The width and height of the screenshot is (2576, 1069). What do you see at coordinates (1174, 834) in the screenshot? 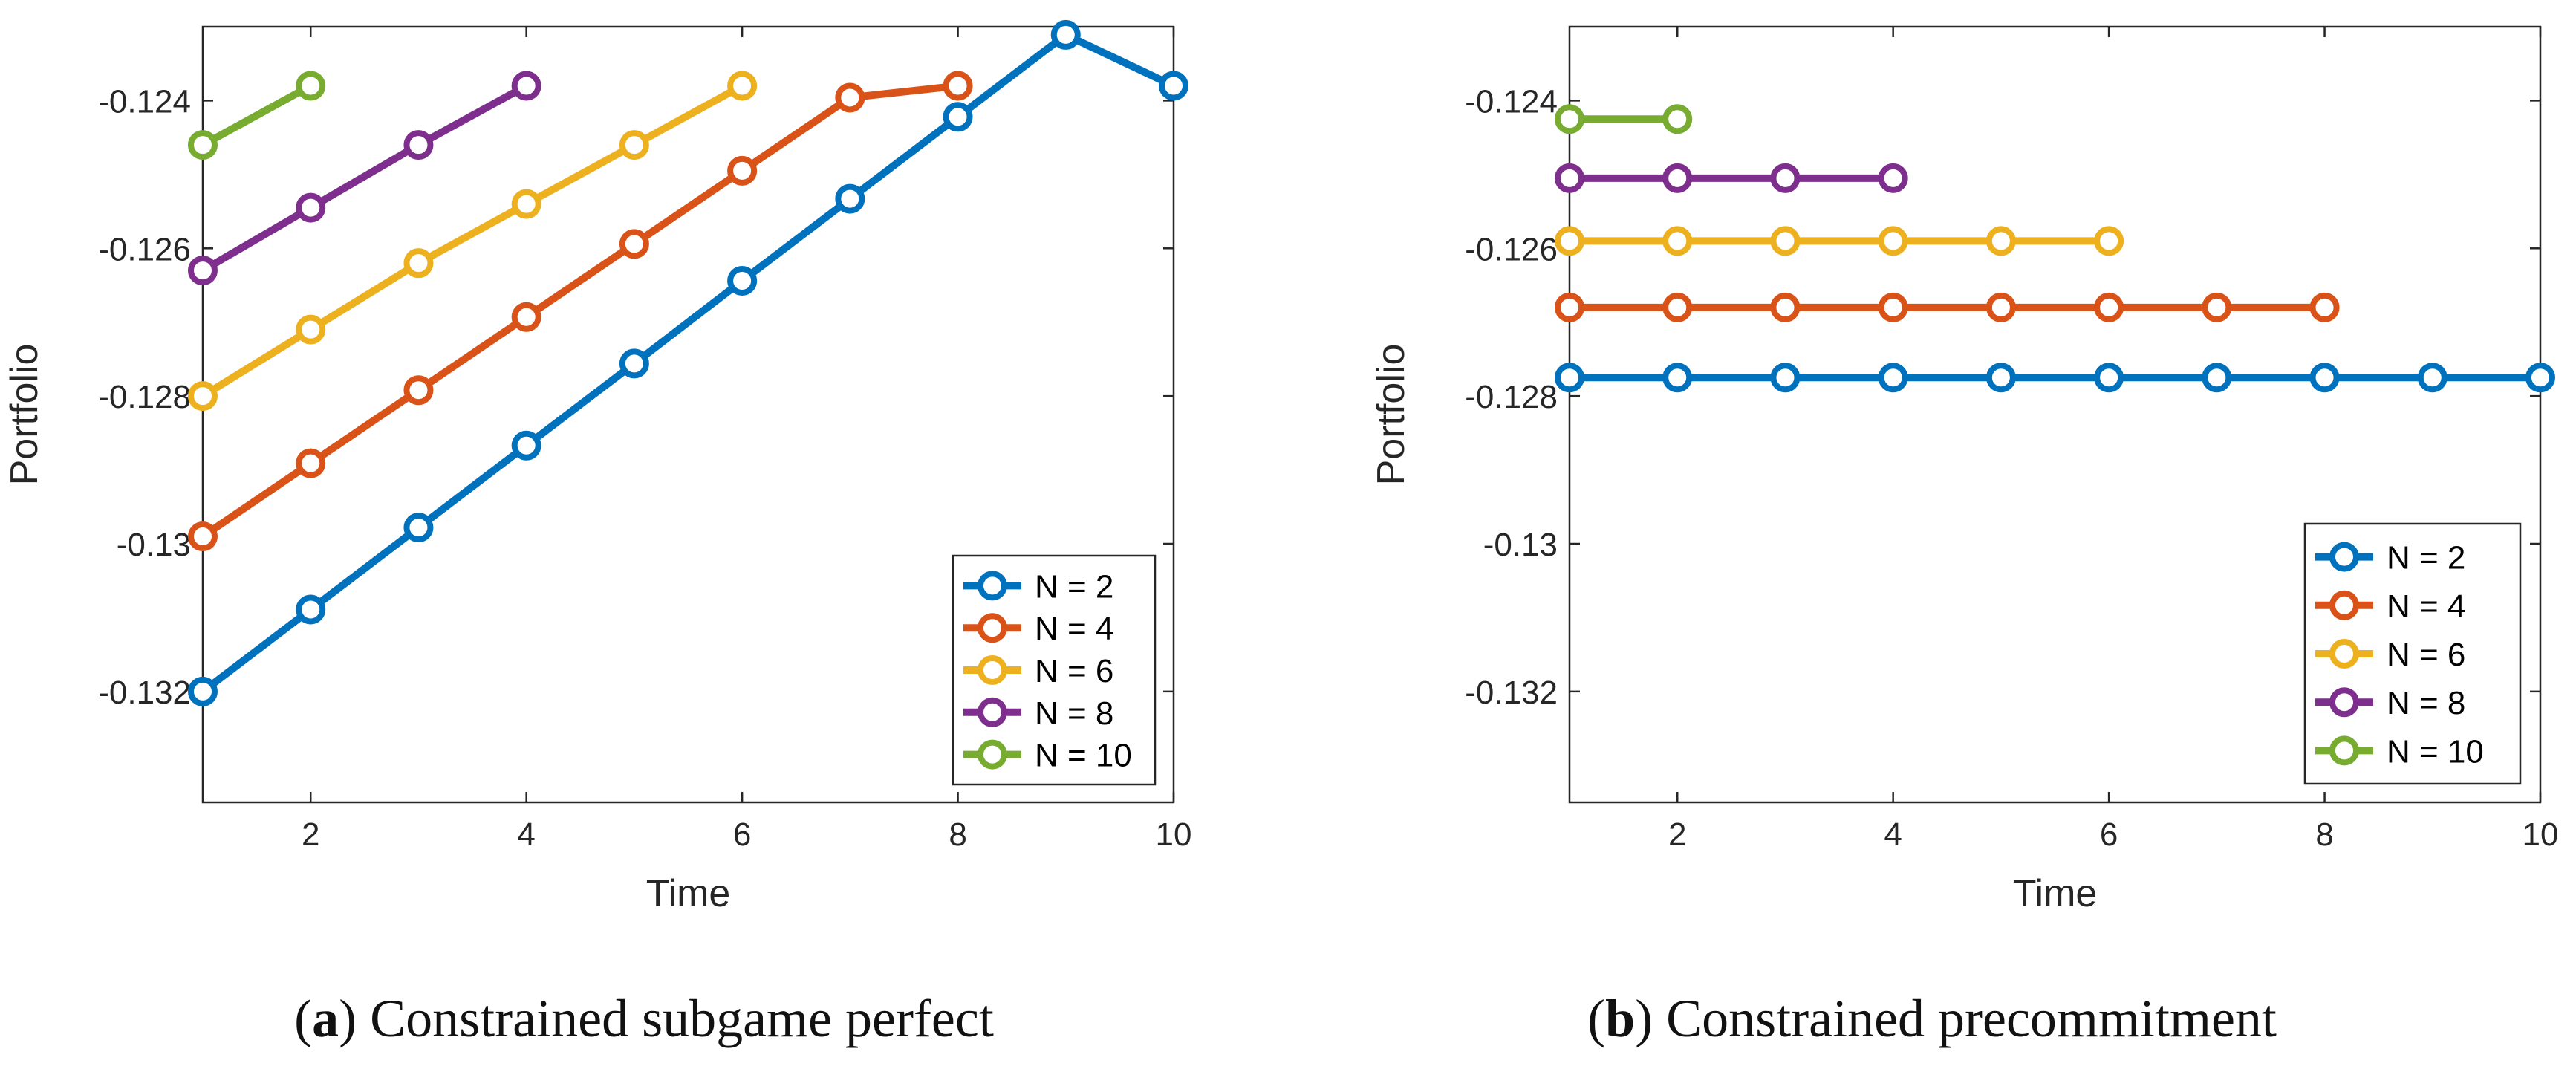
I see `panel-a-x-tick-label: 10` at bounding box center [1174, 834].